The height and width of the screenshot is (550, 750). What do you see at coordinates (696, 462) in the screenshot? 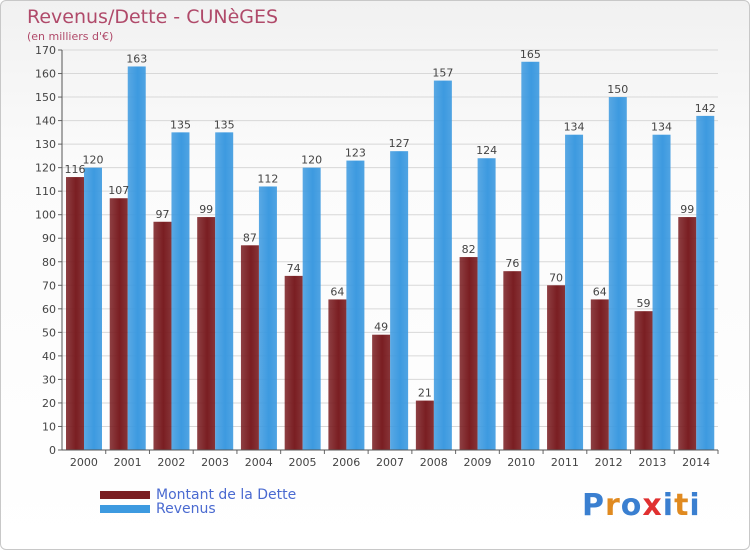
I see `x-tick-label: 2014` at bounding box center [696, 462].